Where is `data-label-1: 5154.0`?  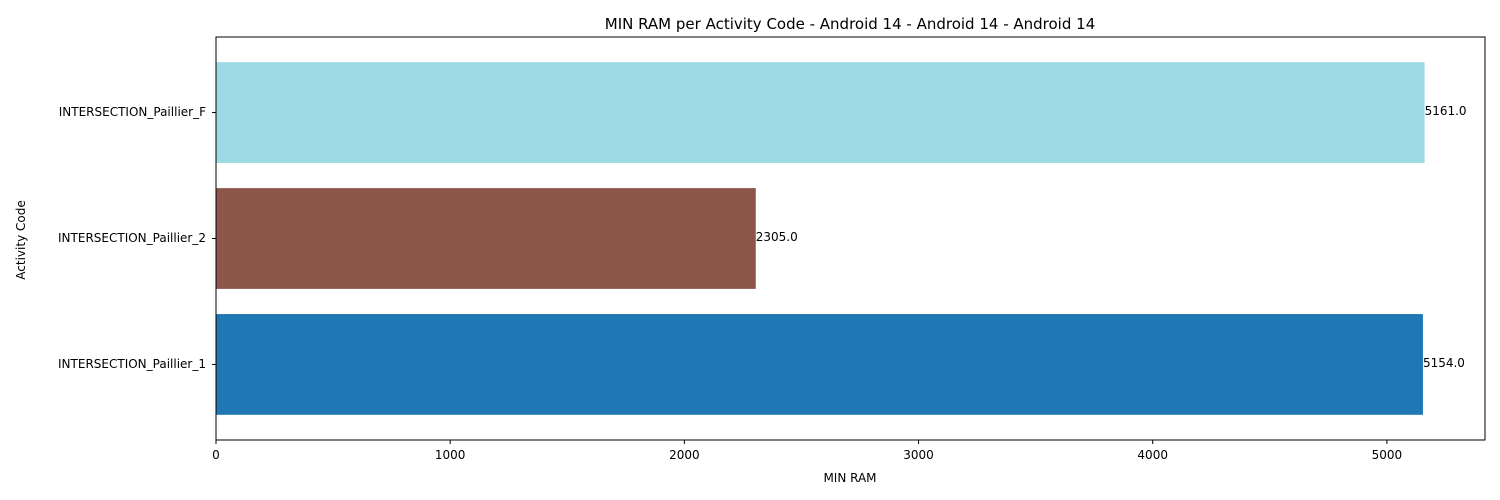
data-label-1: 5154.0 is located at coordinates (1444, 363).